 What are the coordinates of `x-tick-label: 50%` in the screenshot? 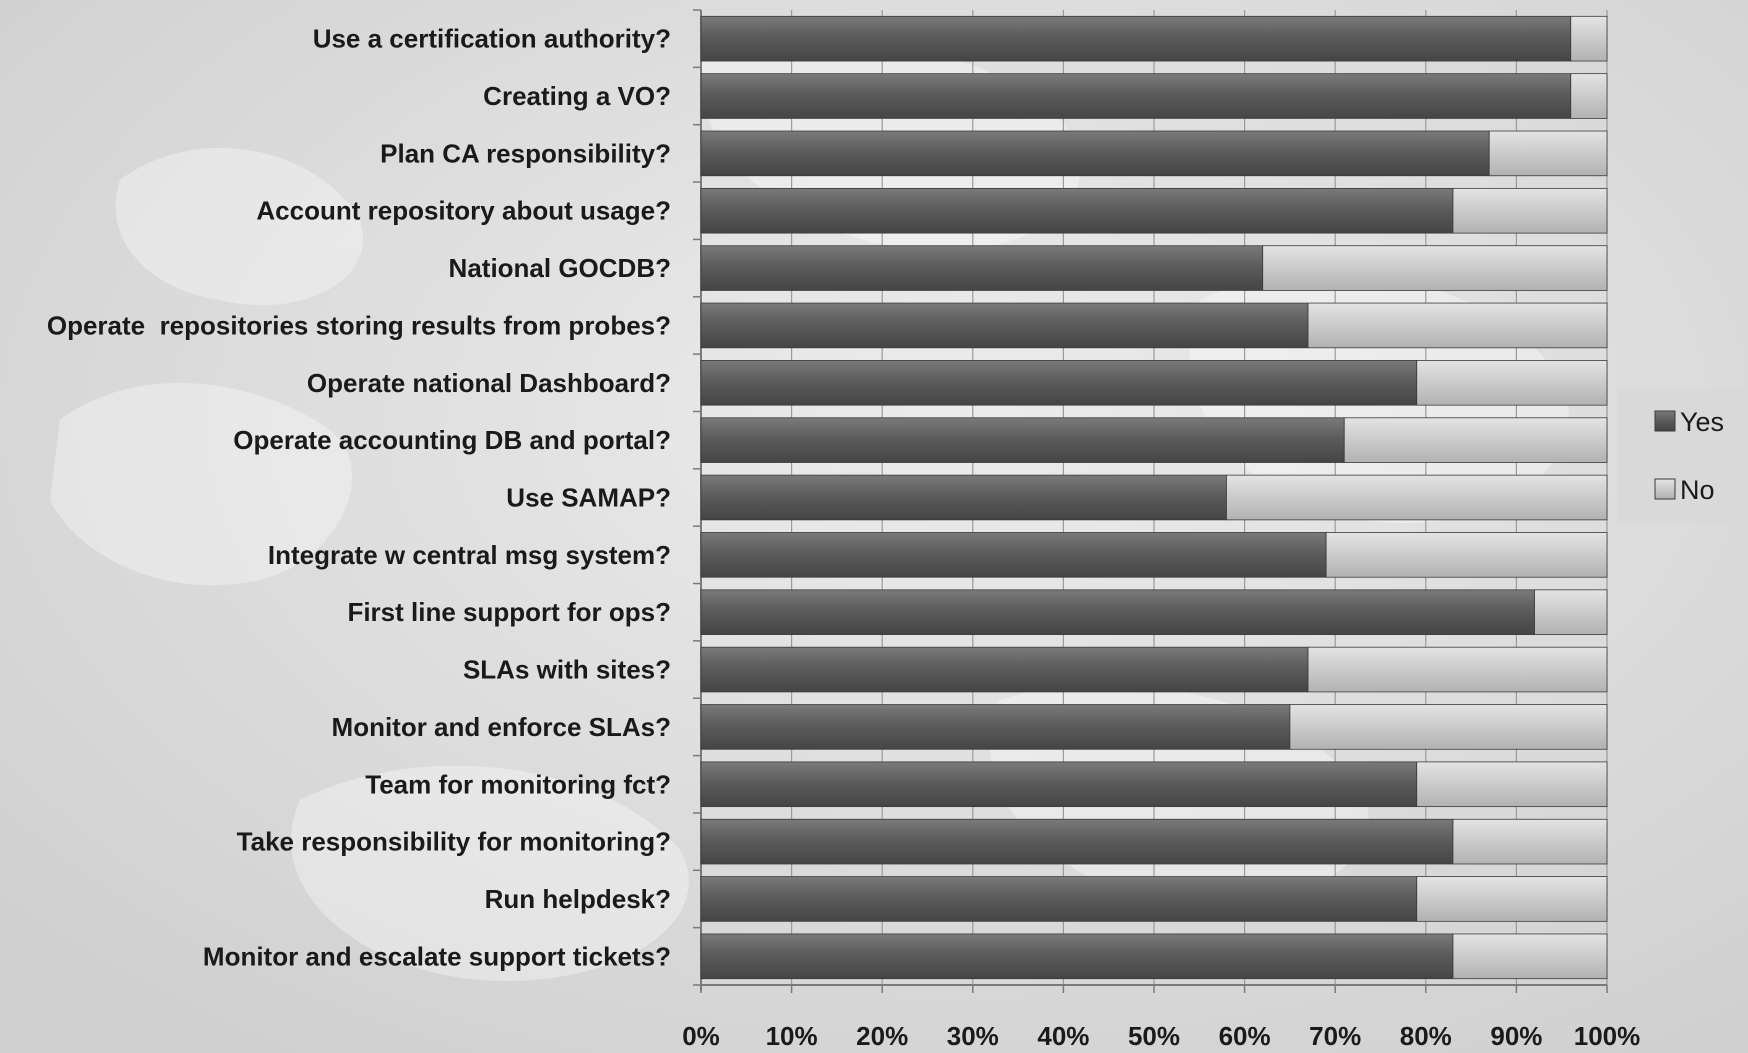 It's located at (1154, 1036).